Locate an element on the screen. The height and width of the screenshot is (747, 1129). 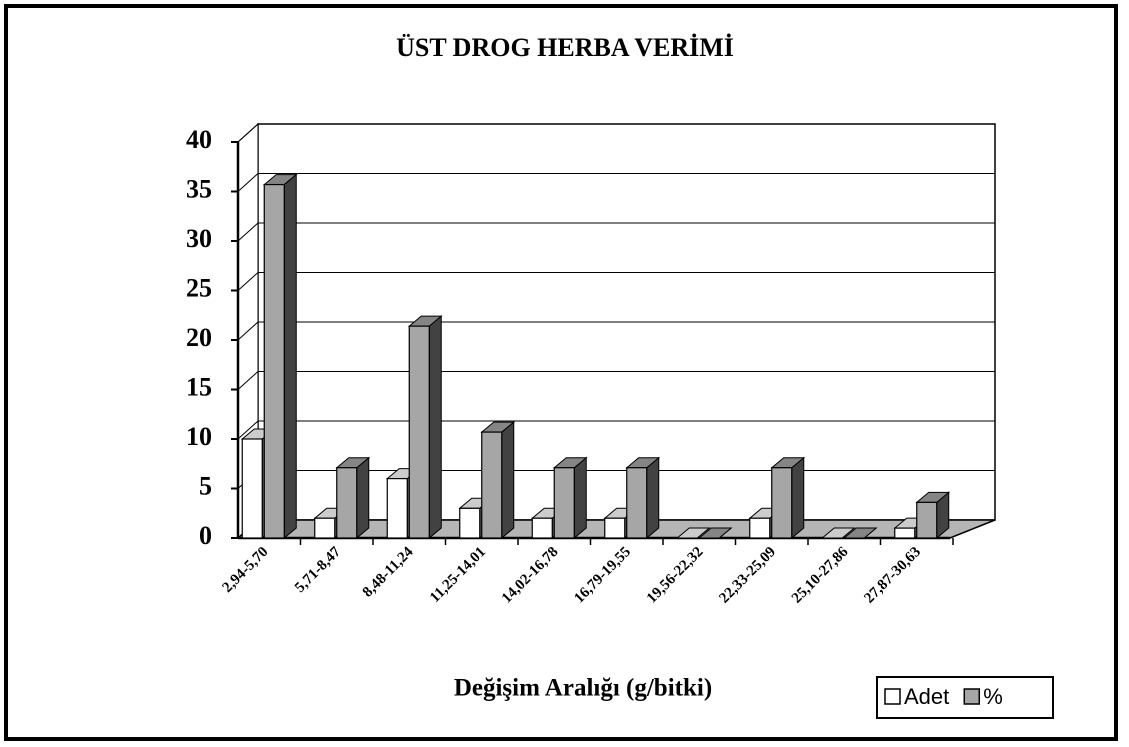
y-tick-label: 15 is located at coordinates (199, 386).